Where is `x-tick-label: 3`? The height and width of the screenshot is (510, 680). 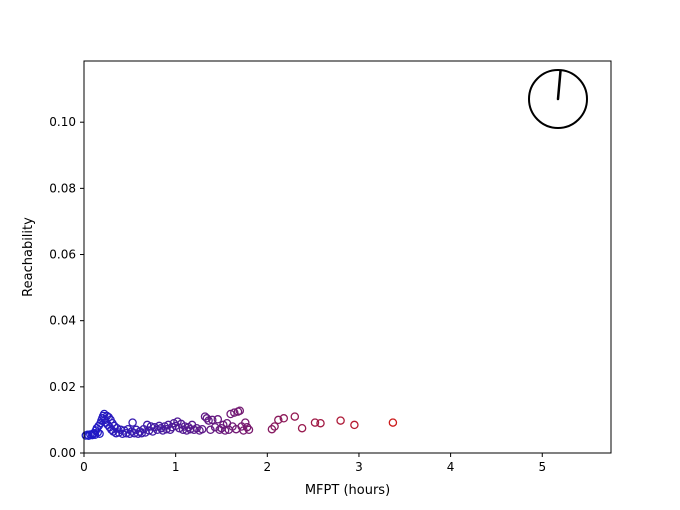 x-tick-label: 3 is located at coordinates (359, 467).